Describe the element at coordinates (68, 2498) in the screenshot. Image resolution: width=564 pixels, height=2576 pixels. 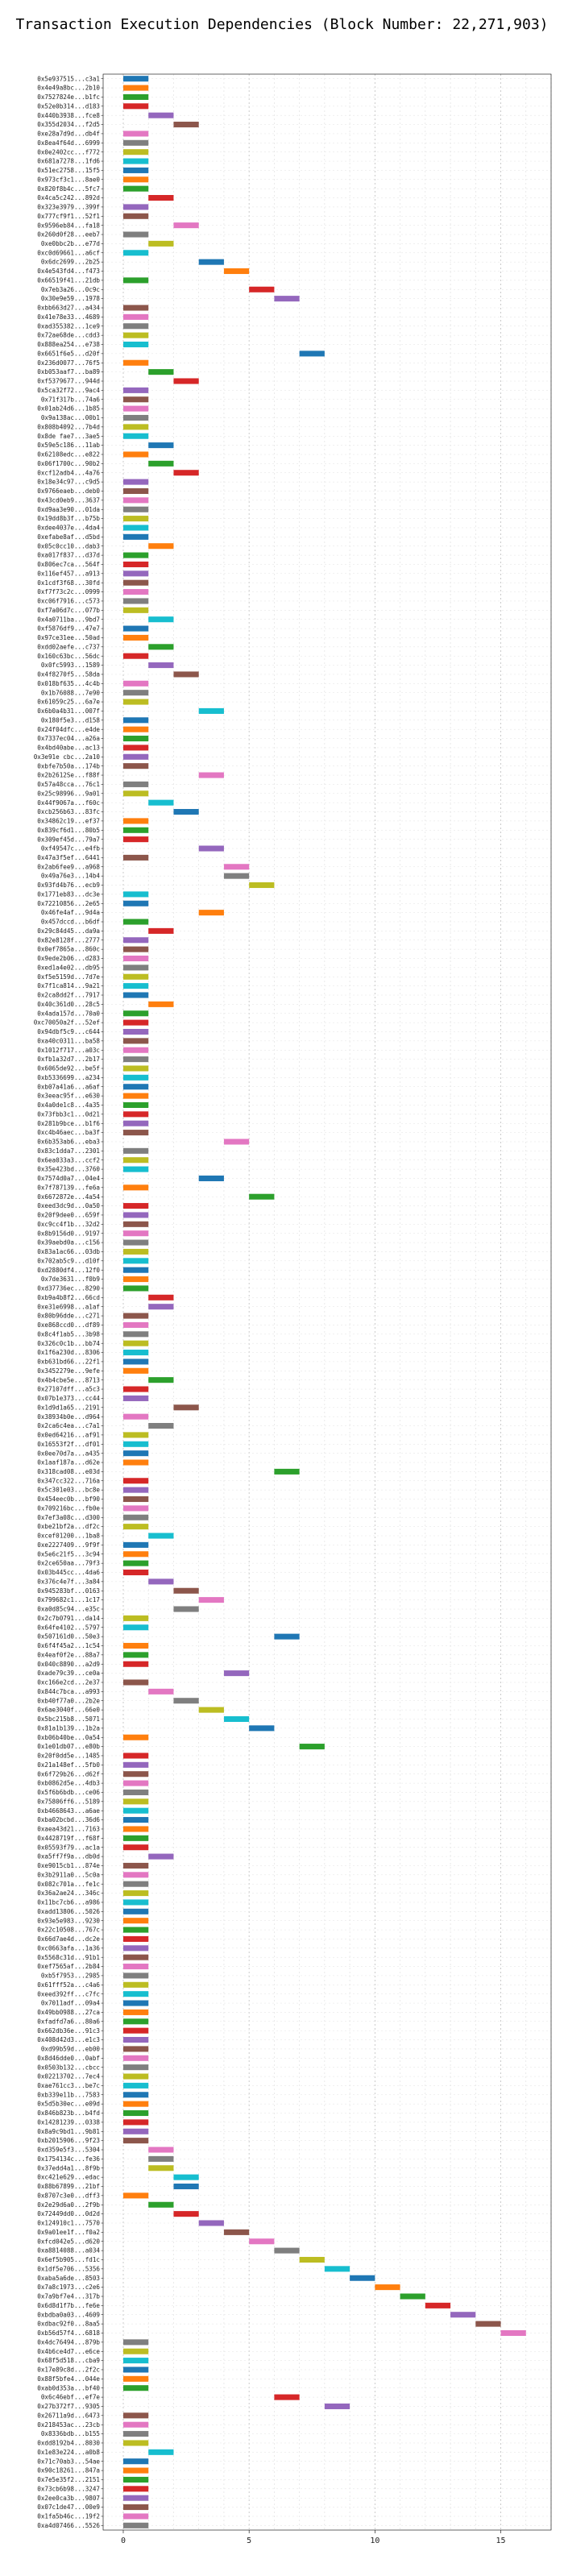
I see `y-tick-label: 0x2ee0ca3b...9807` at that location.